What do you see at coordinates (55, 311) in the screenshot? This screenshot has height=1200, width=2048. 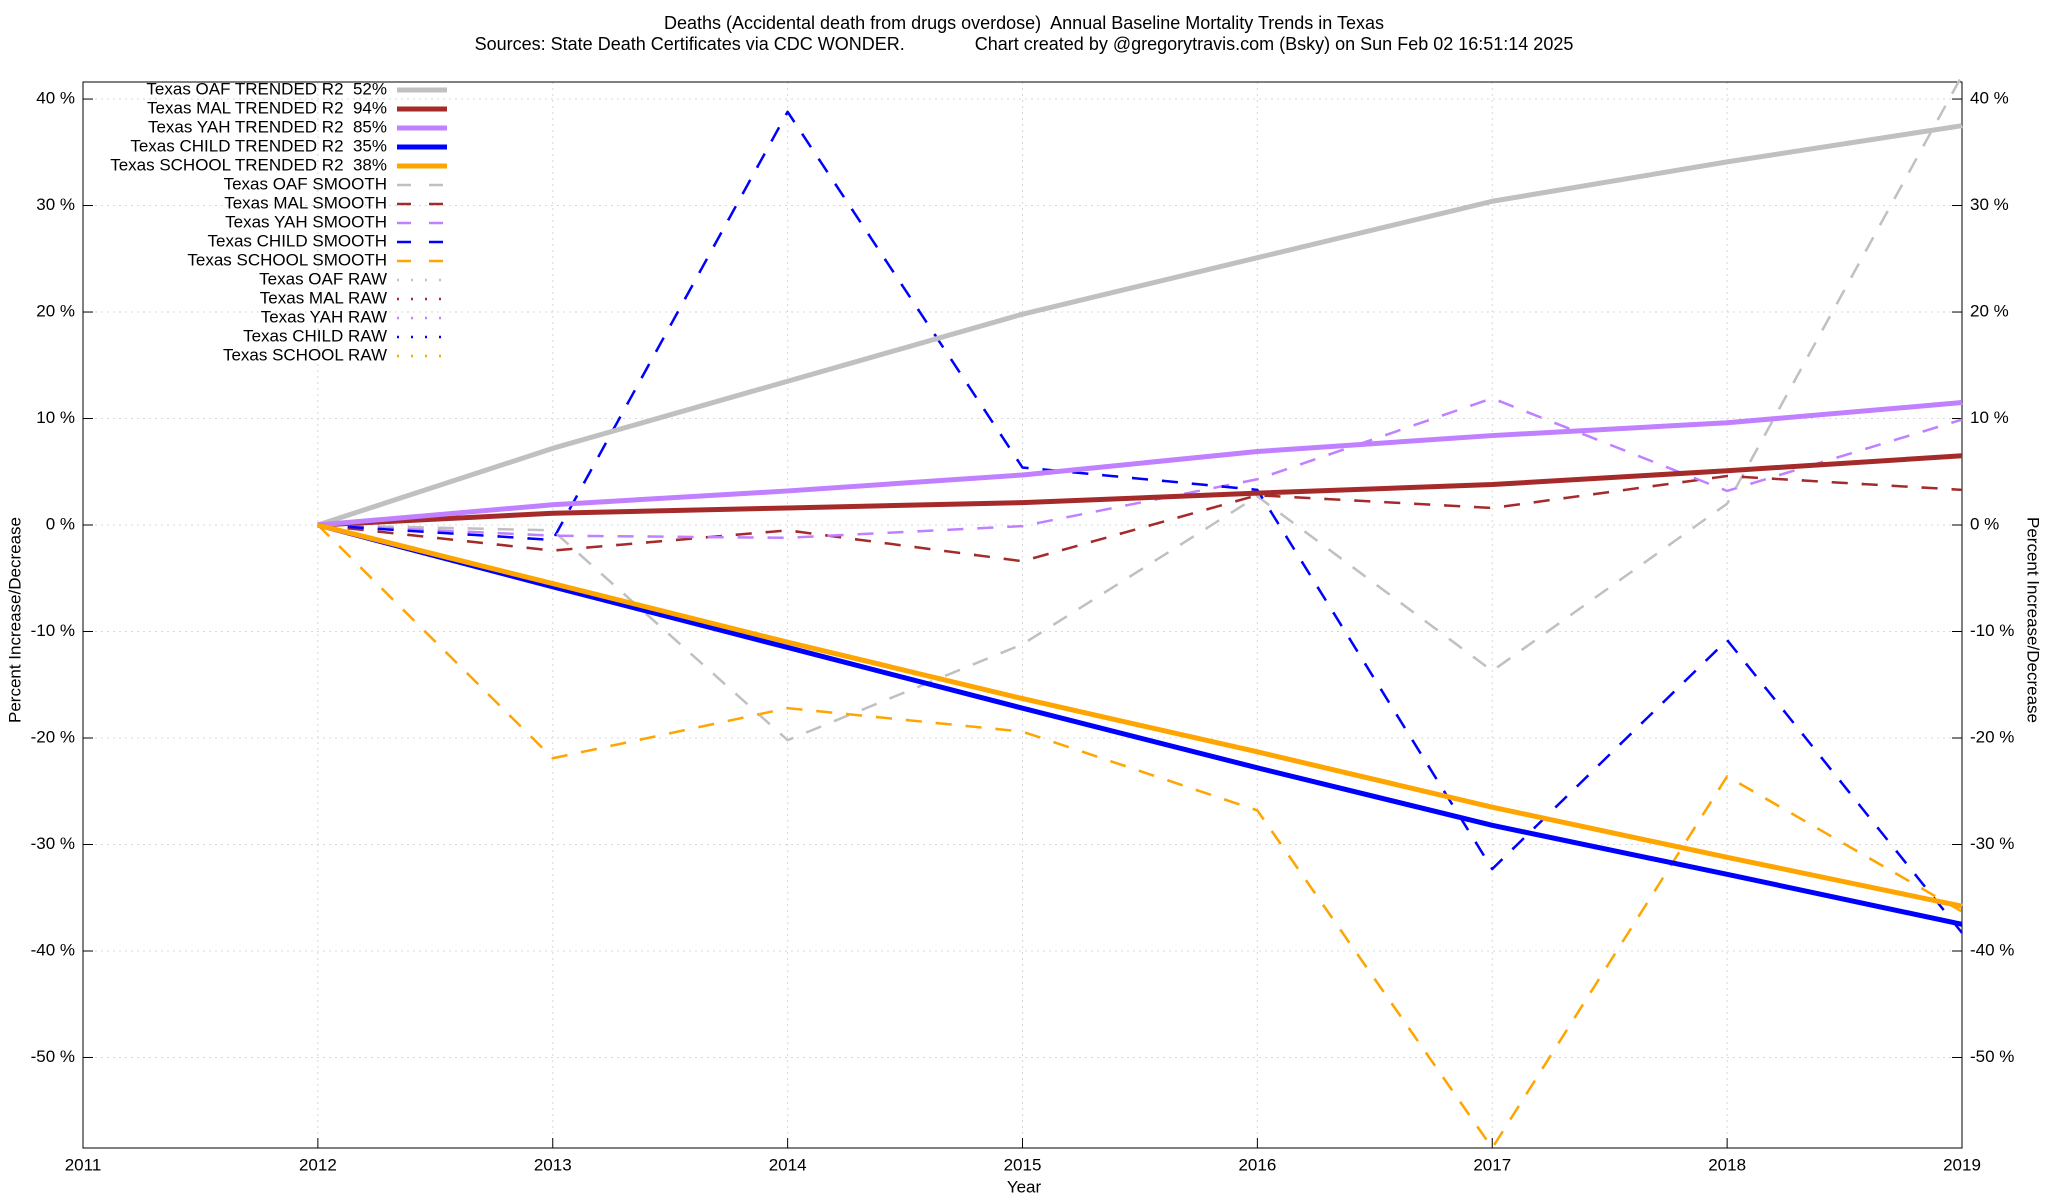 I see `y-tick-label: 20 %` at bounding box center [55, 311].